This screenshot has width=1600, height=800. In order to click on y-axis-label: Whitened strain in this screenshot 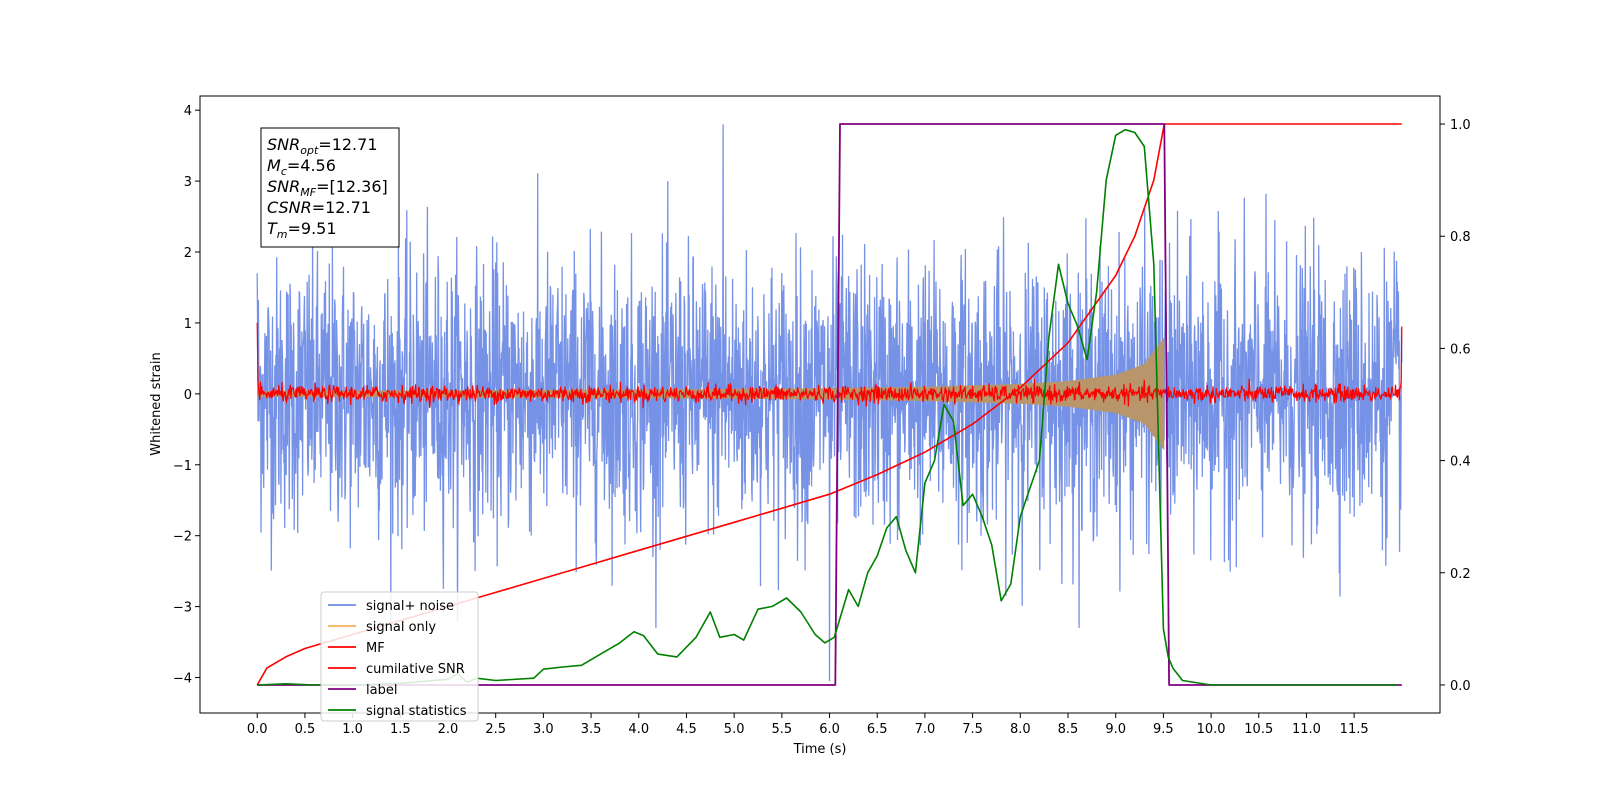, I will do `click(156, 403)`.